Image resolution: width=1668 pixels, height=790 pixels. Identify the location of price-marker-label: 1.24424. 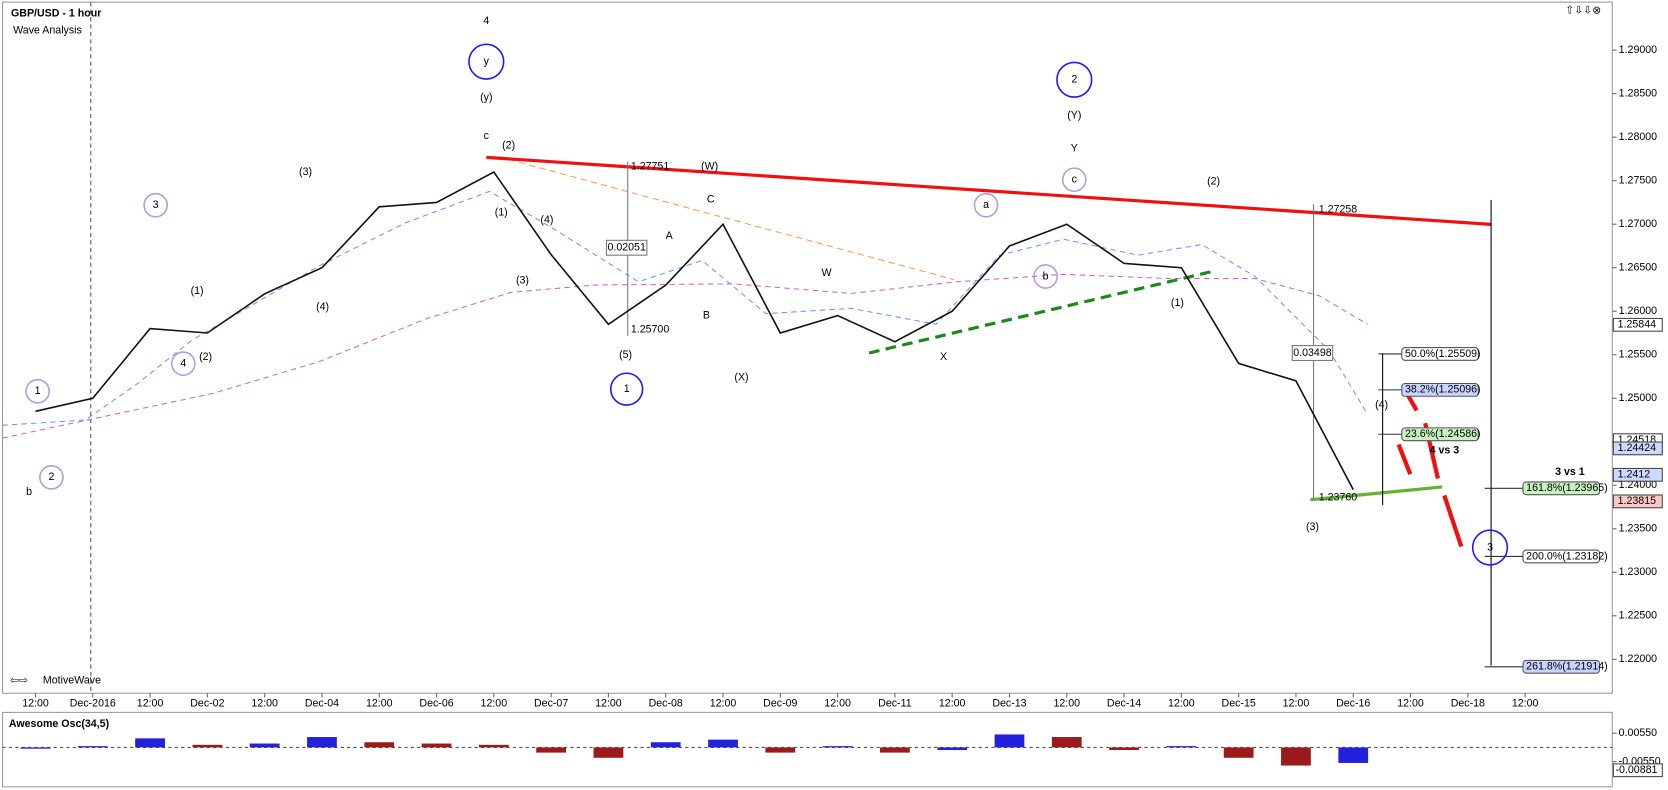
(1637, 448).